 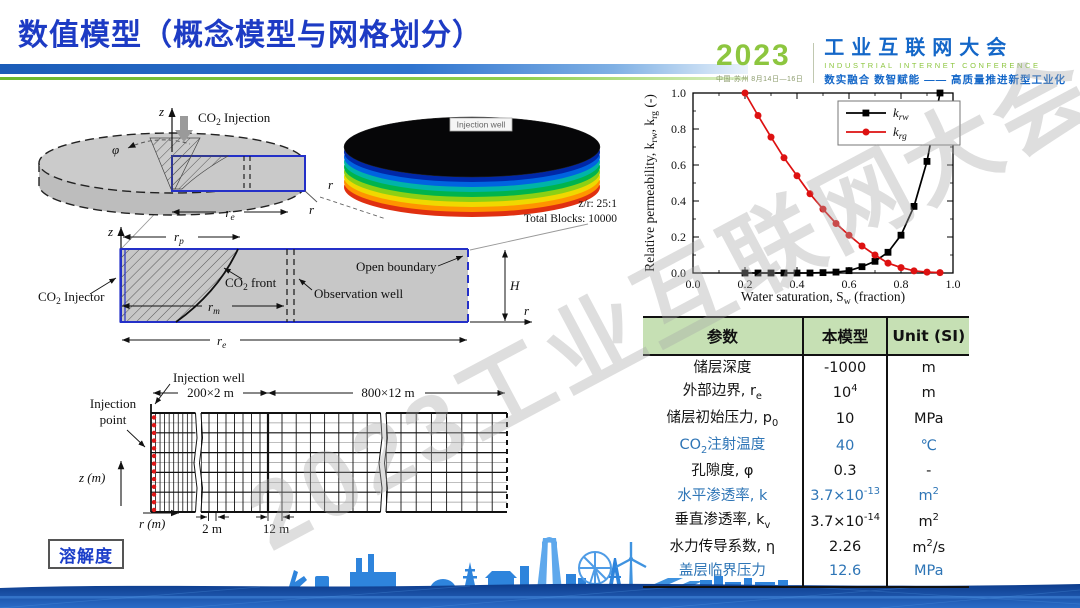 I want to click on value-cell: -1000, so click(x=844, y=367).